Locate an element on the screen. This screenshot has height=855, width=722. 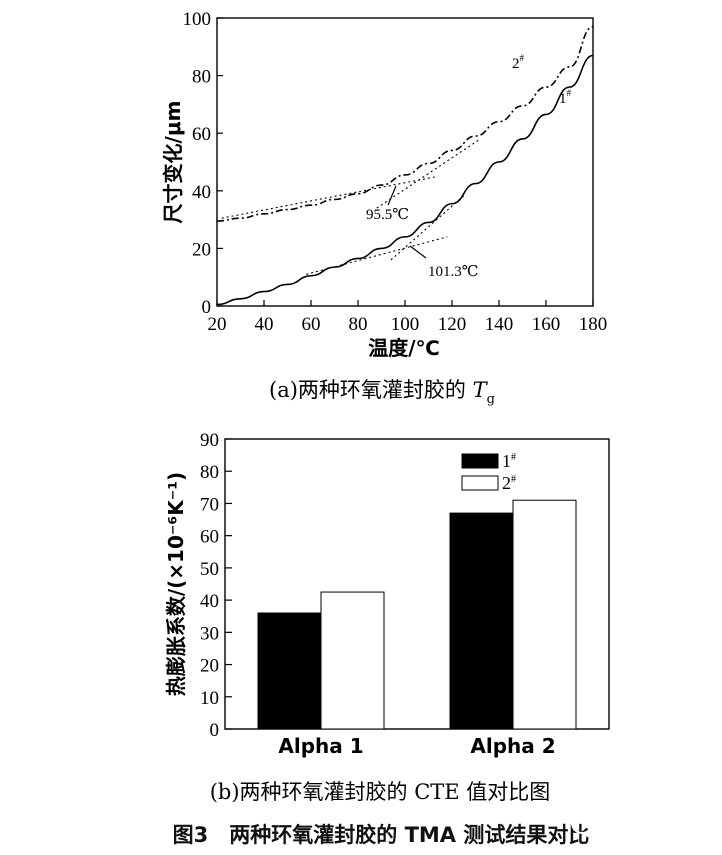
bar-category-label: Alpha 1 is located at coordinates (320, 746).